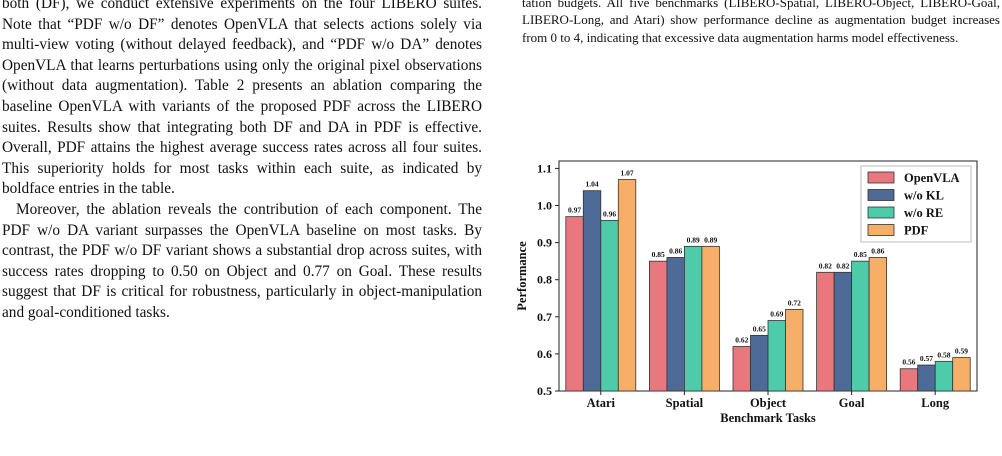 The width and height of the screenshot is (1002, 456). I want to click on bar-value-label: 0.56, so click(908, 362).